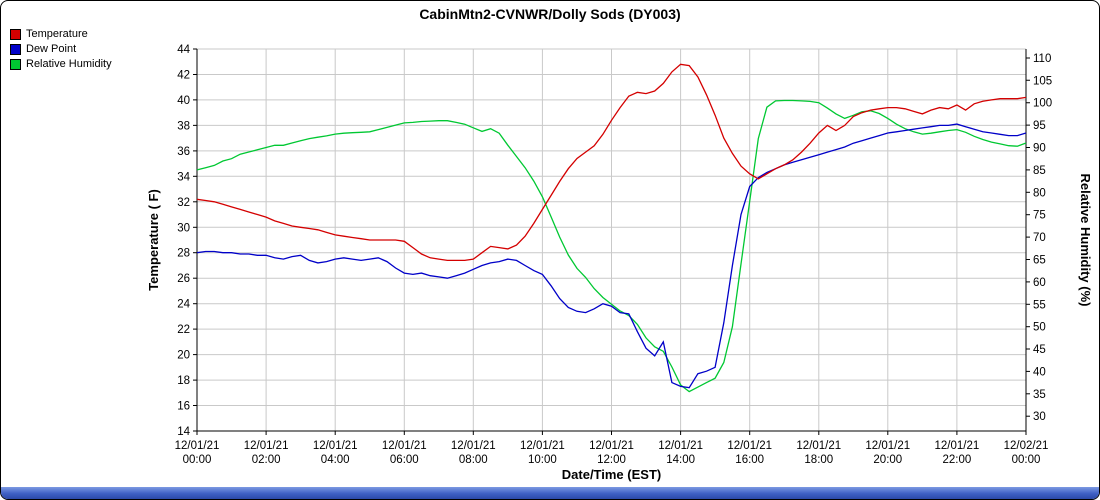  Describe the element at coordinates (183, 305) in the screenshot. I see `svg-text: 24` at that location.